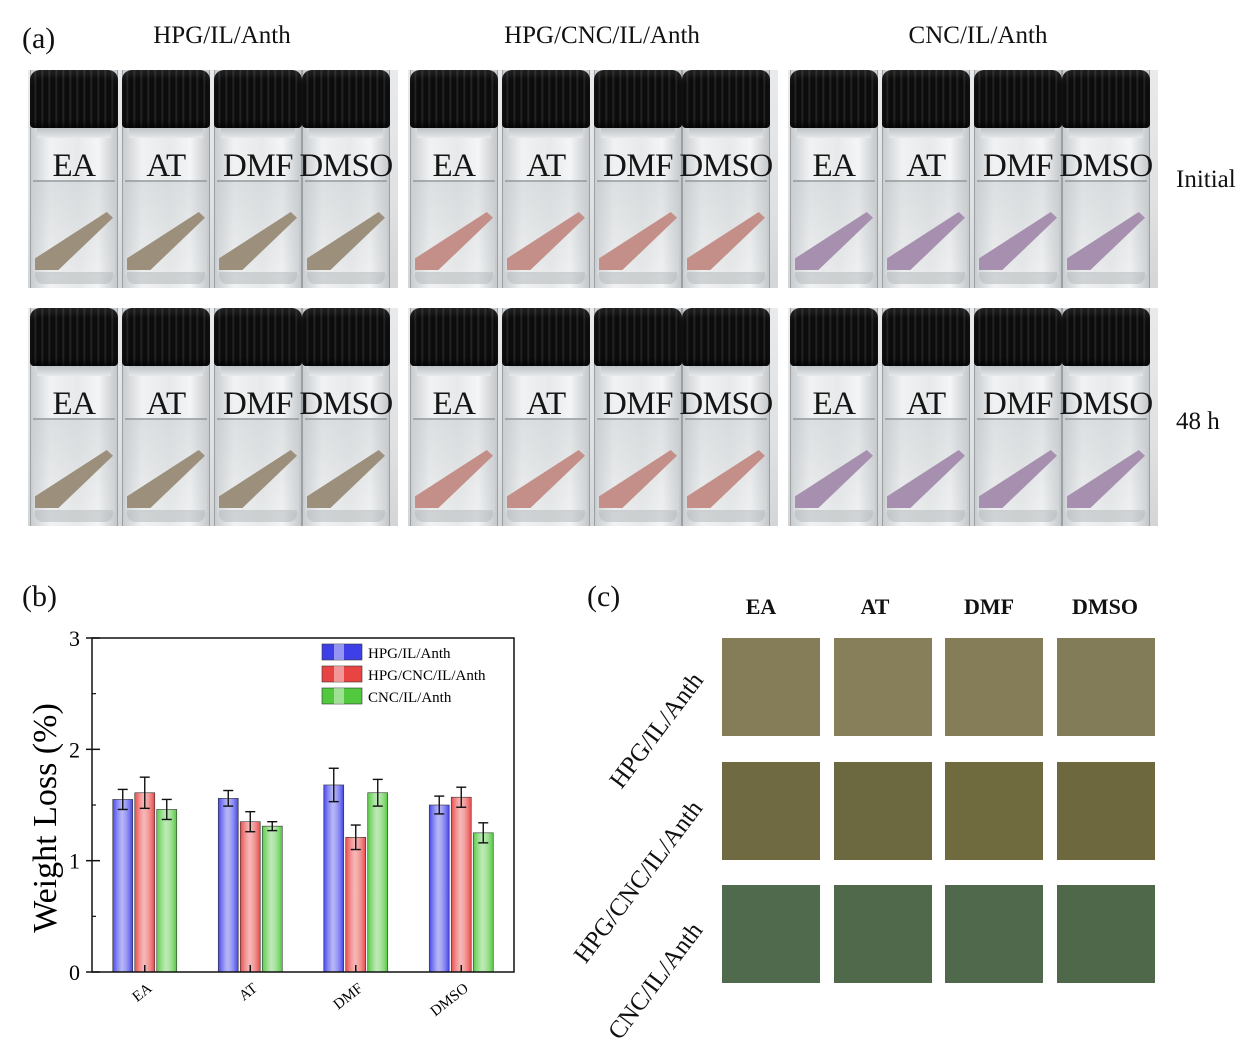  What do you see at coordinates (978, 35) in the screenshot?
I see `group-title-cnc-il-anth: CNC/IL/Anth` at bounding box center [978, 35].